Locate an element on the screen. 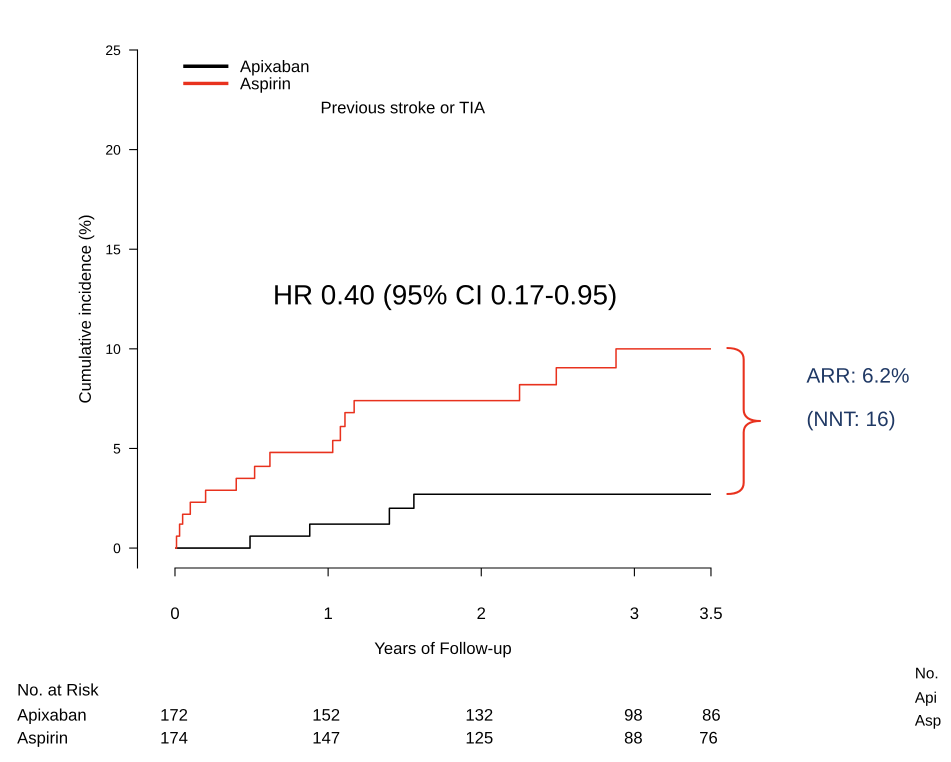 This screenshot has height=762, width=951. annotation: Previous stroke or TIA is located at coordinates (404, 107).